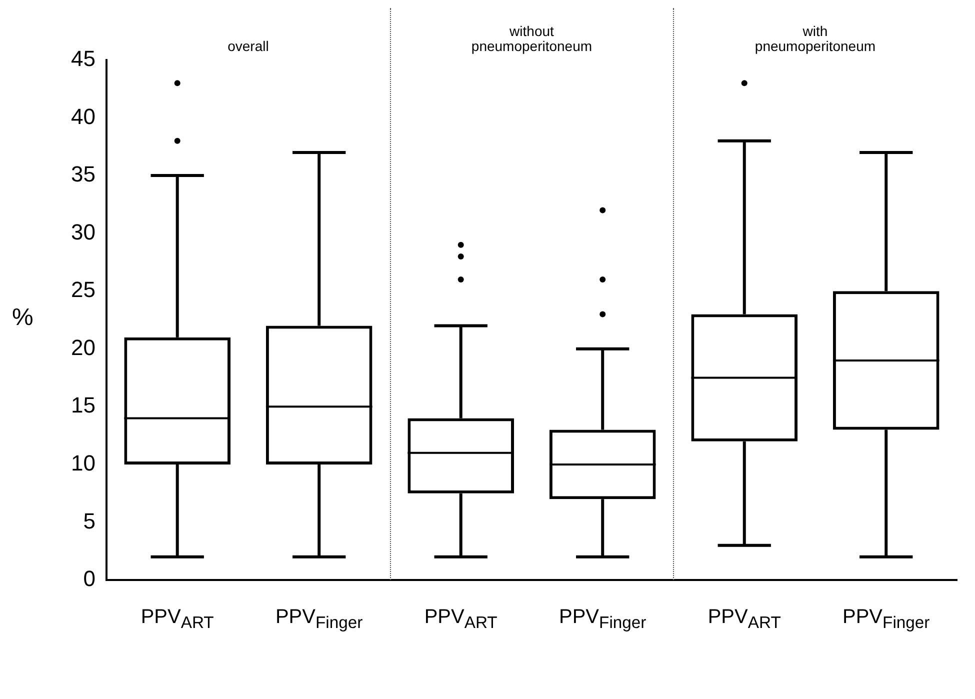  I want to click on y-tick-label: 20, so click(83, 347).